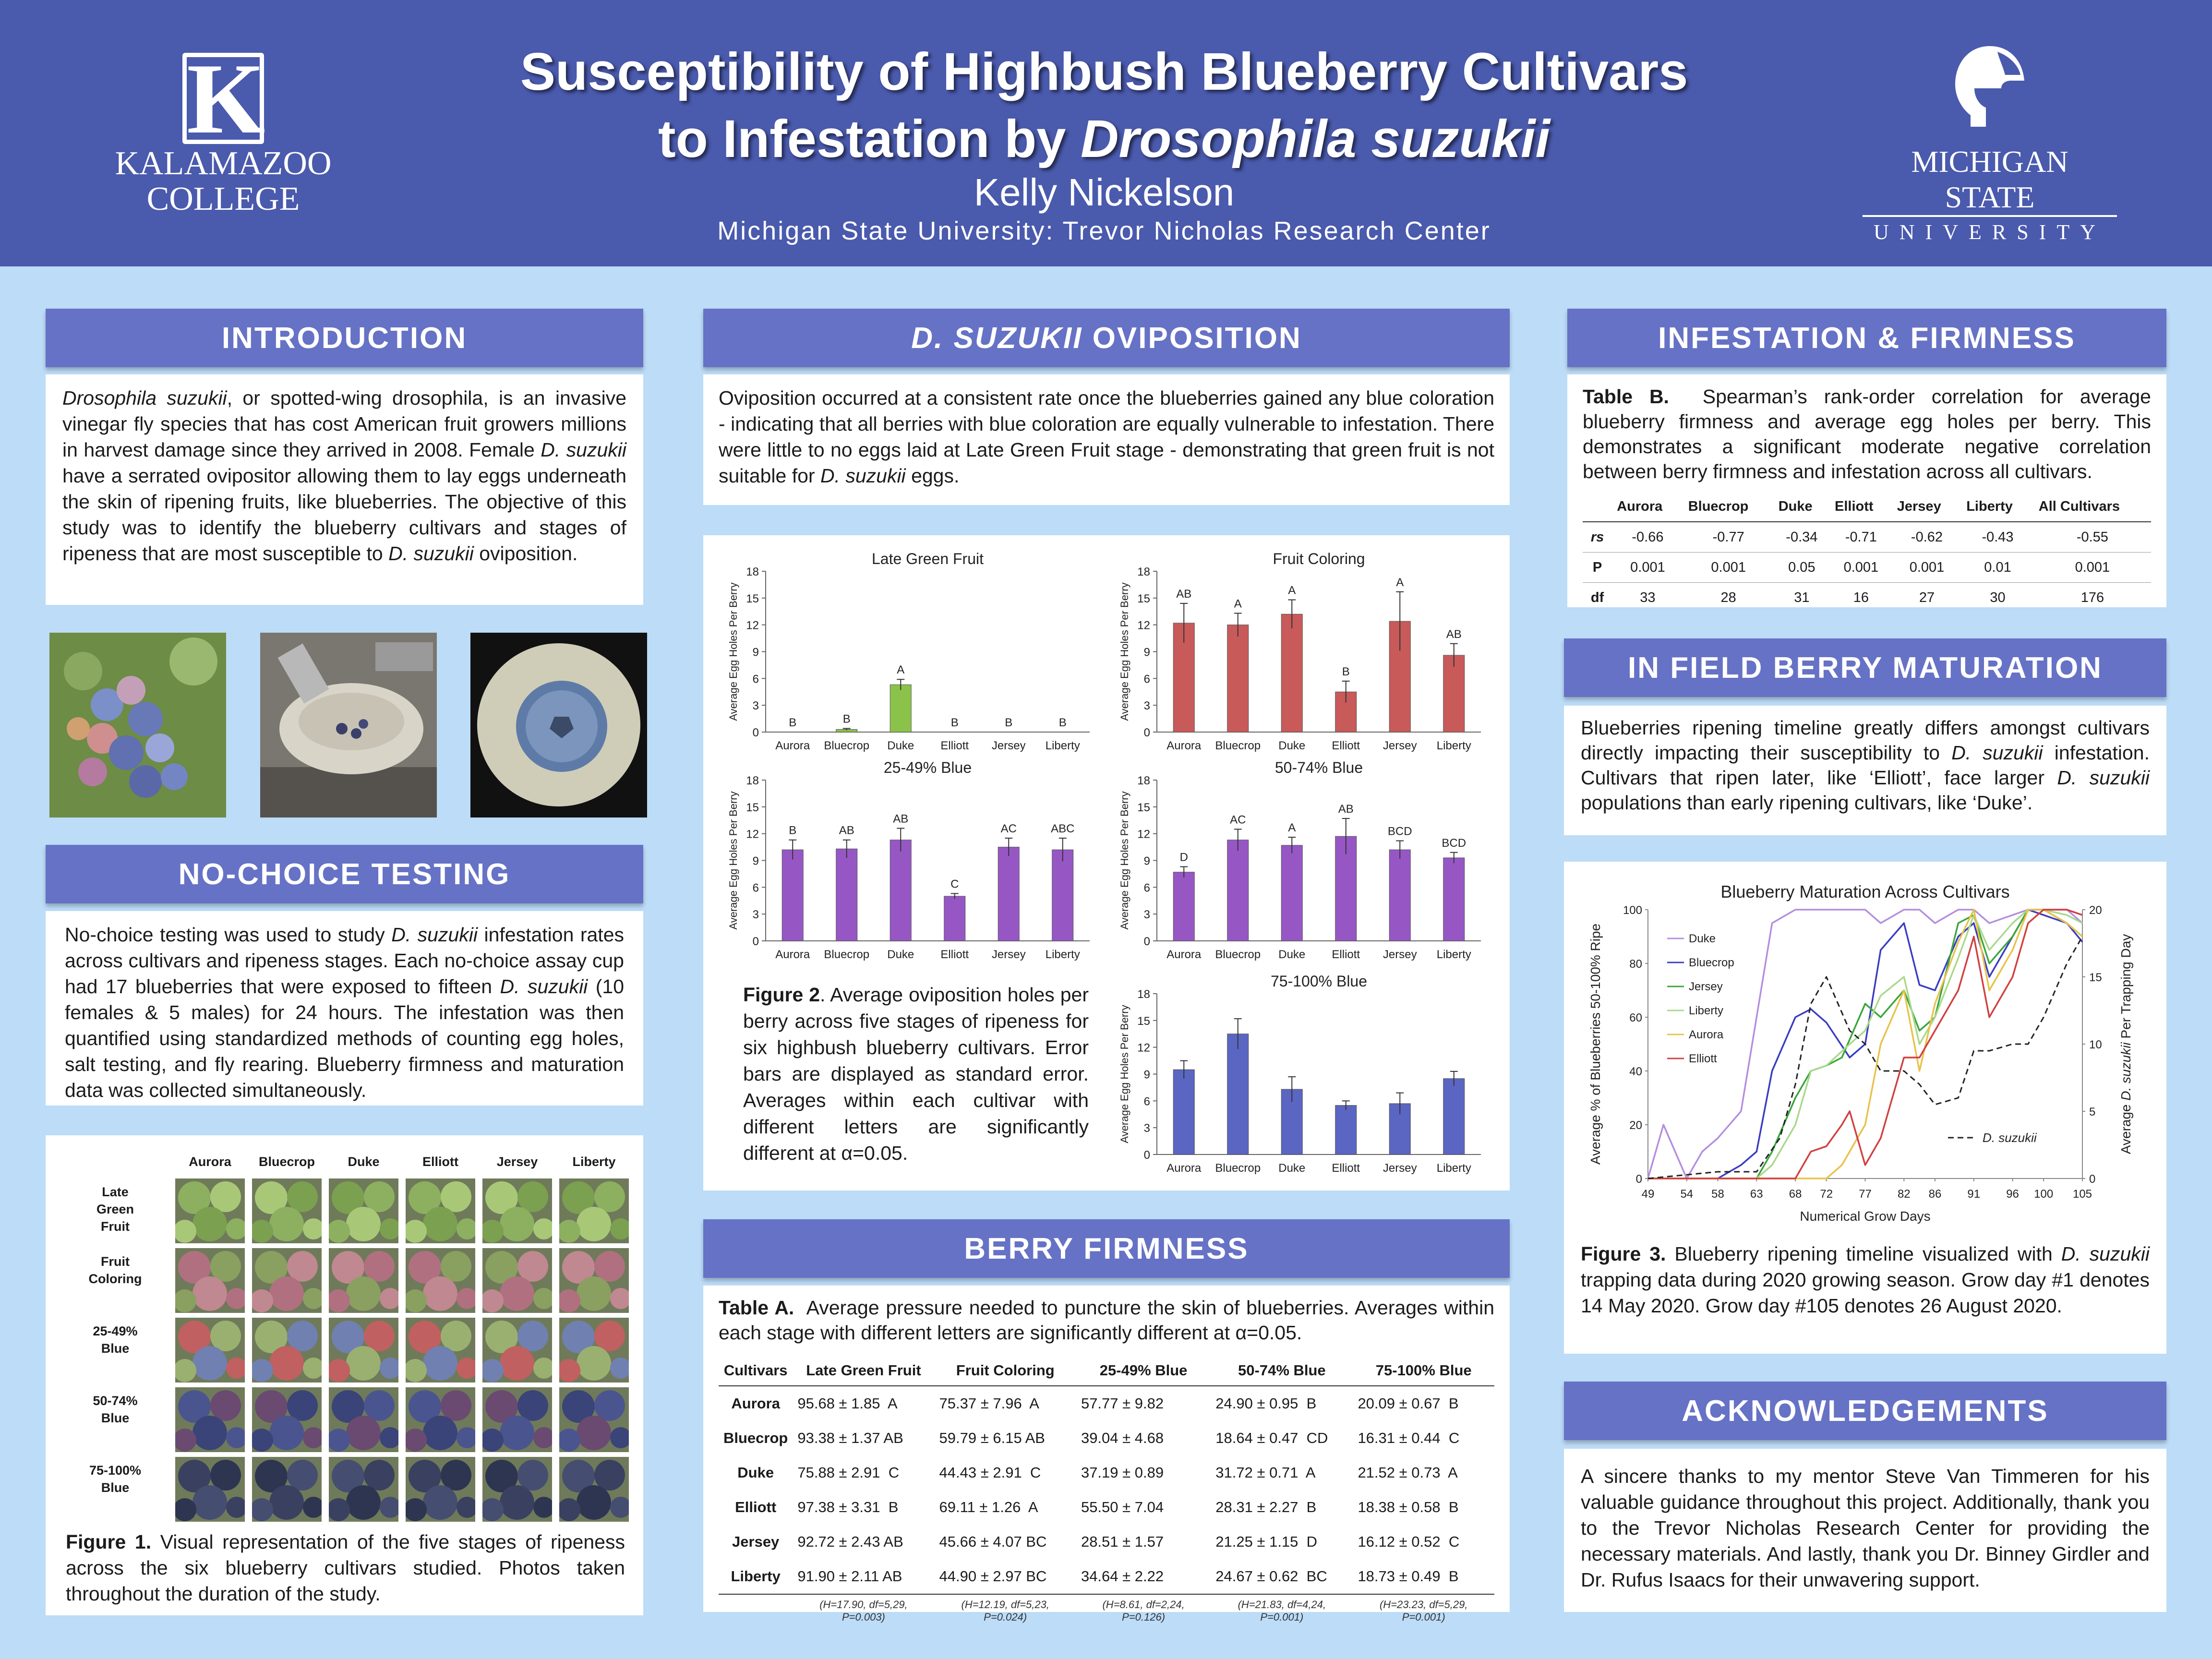 The image size is (2212, 1659). Describe the element at coordinates (1597, 507) in the screenshot. I see `table-header-cell` at that location.